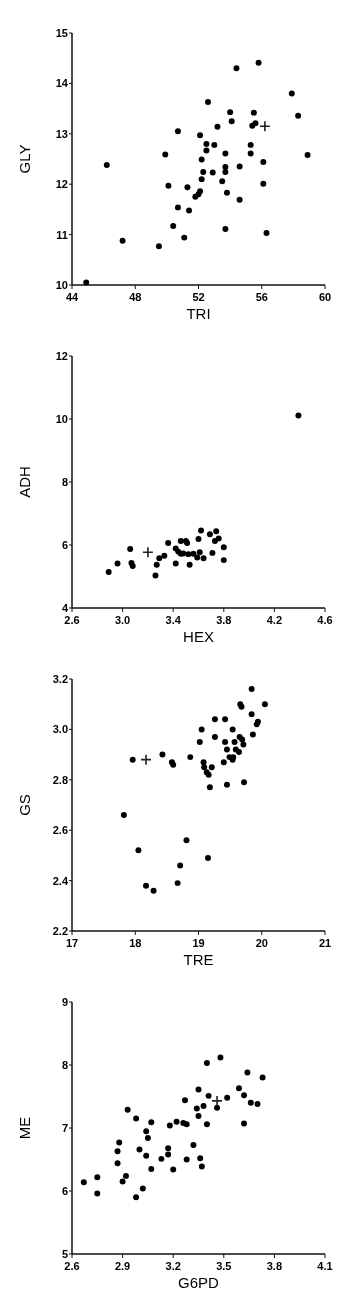 This screenshot has height=1293, width=341. Describe the element at coordinates (135, 943) in the screenshot. I see `x-tick-label: 18` at that location.